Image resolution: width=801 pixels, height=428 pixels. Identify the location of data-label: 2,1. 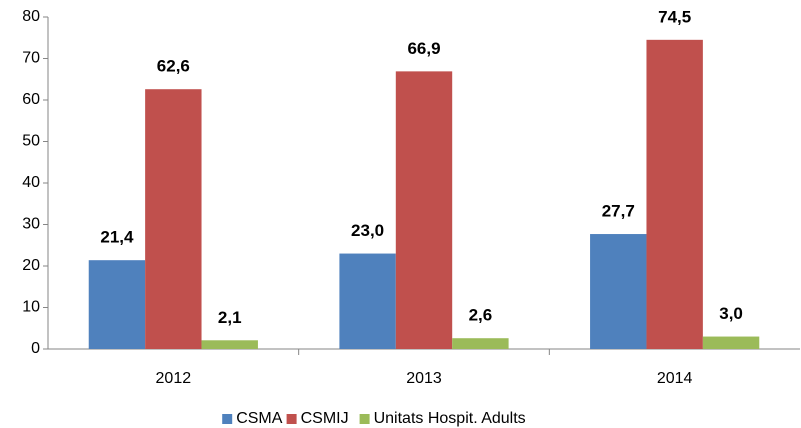
(230, 317).